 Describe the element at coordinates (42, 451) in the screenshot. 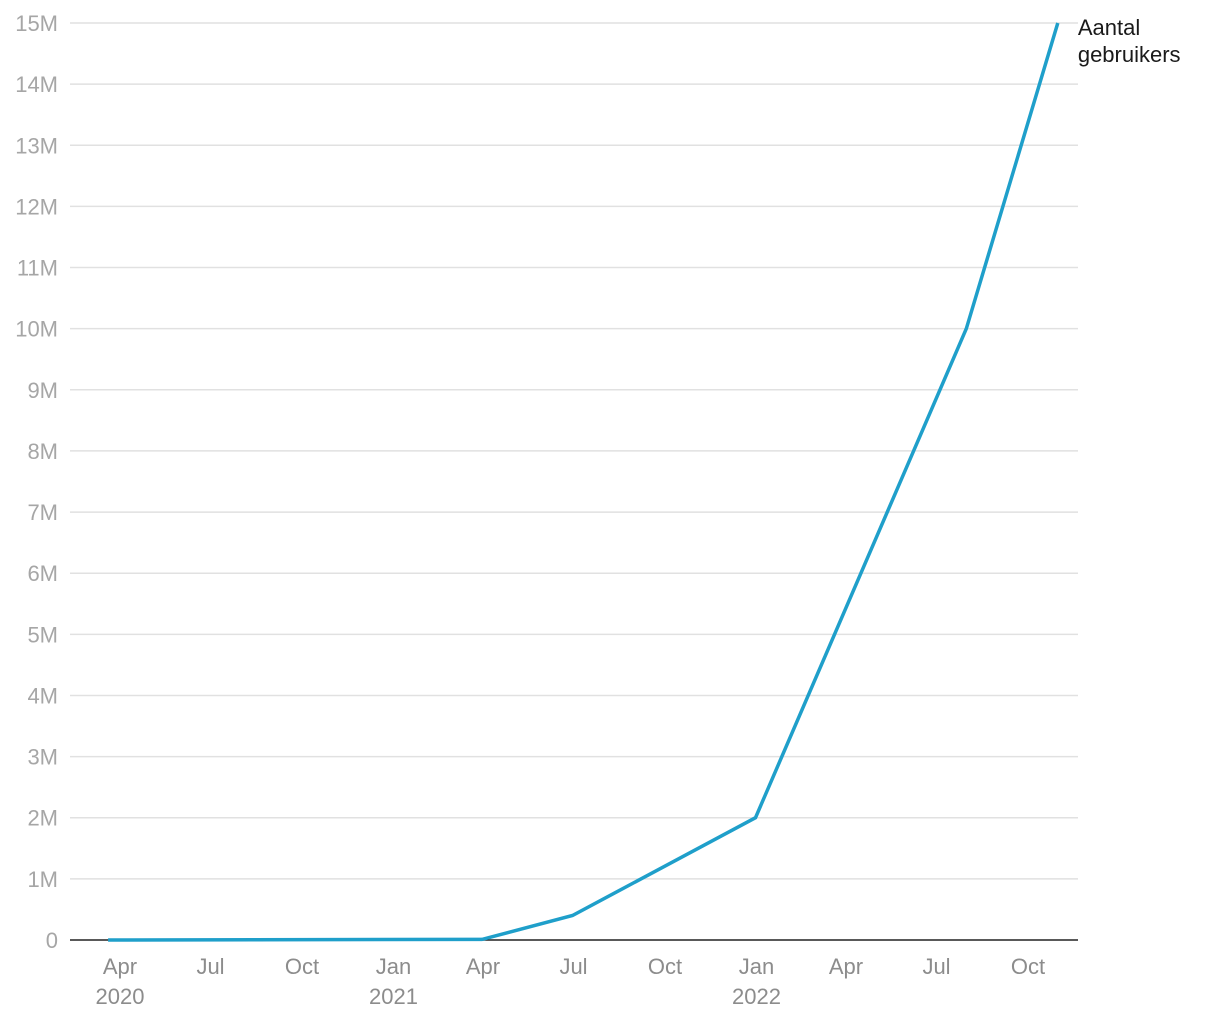

I see `y-tick-label: 8M` at that location.